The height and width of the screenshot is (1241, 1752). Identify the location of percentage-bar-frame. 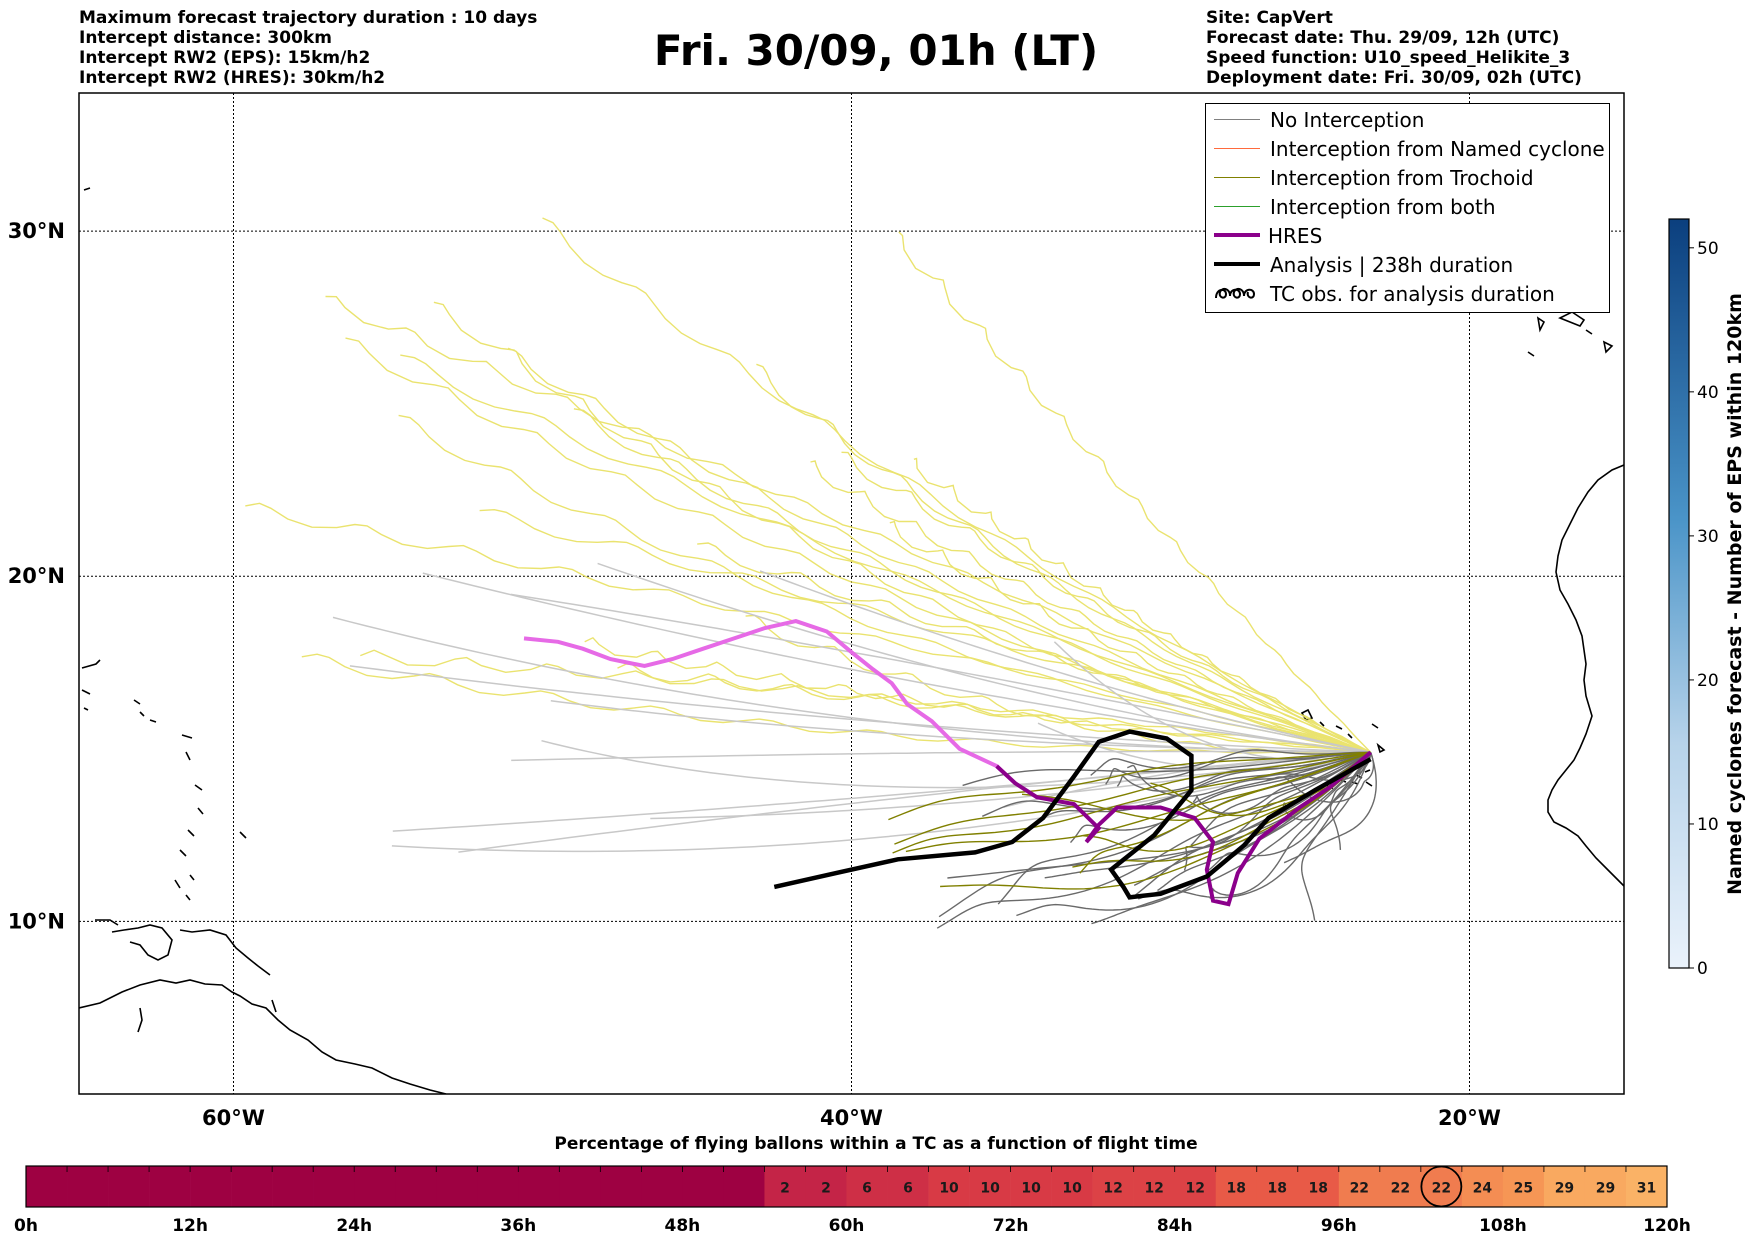
(846, 1186).